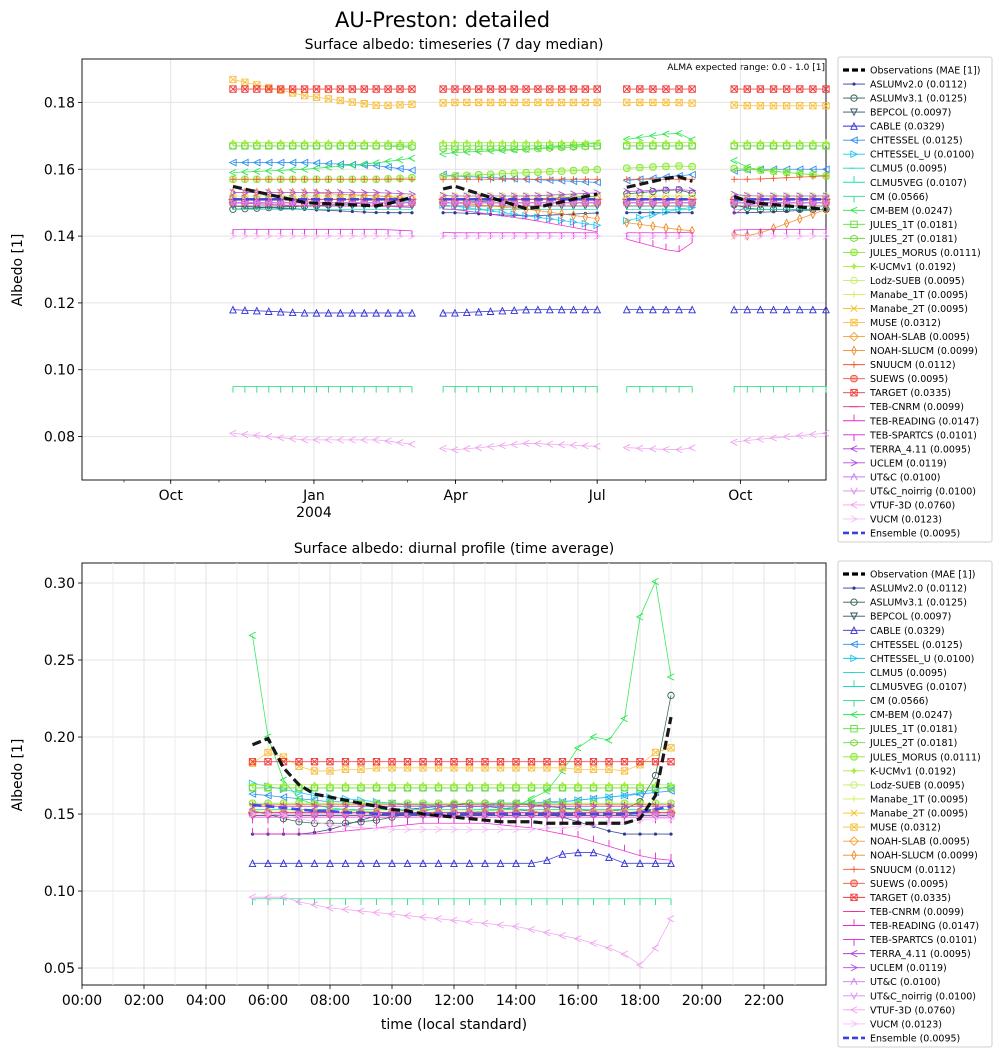 The height and width of the screenshot is (1059, 1003). Describe the element at coordinates (925, 71) in the screenshot. I see `timeseries-legend-label: Observations (MAE [1])` at that location.